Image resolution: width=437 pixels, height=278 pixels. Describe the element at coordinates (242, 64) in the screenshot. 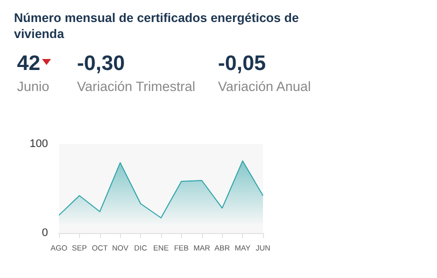

I see `text: -0,05` at that location.